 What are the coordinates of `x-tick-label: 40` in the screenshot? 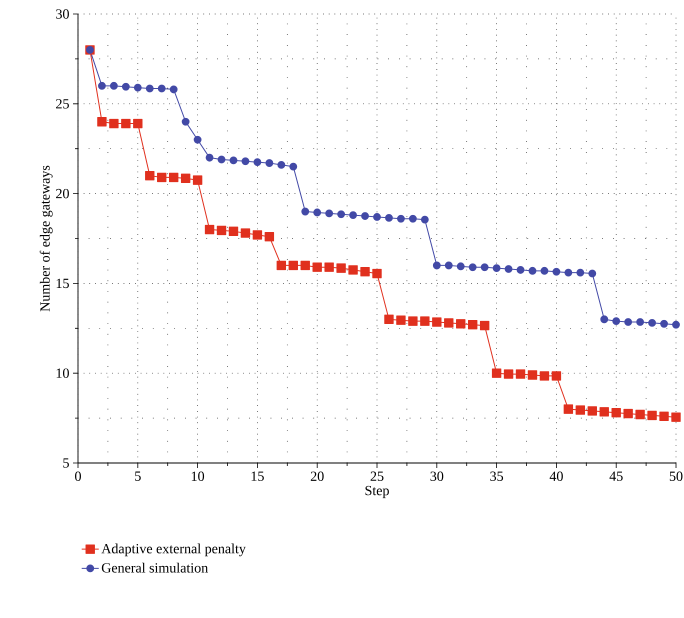 It's located at (556, 476).